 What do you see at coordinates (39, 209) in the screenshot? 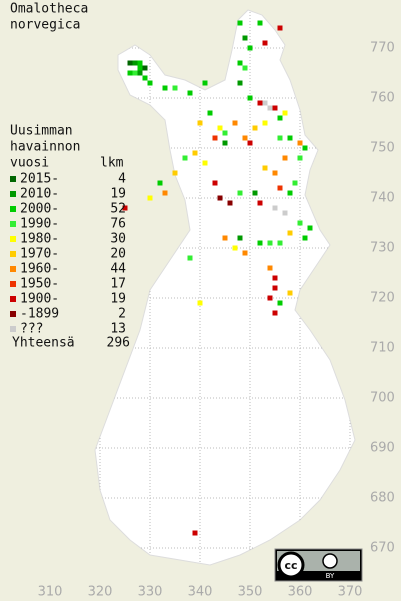
I see `legend-label: 2000-` at bounding box center [39, 209].